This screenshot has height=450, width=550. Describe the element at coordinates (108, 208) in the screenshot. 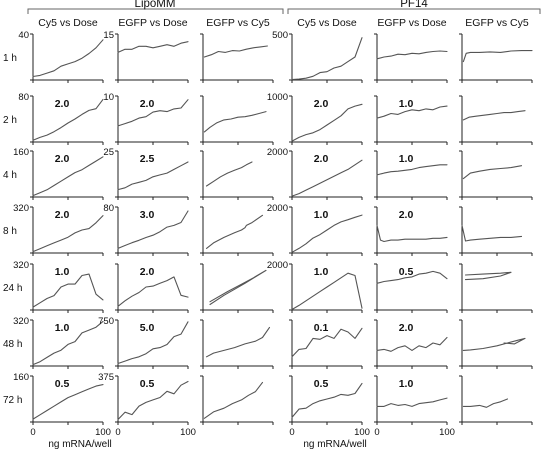

I see `y-tick-label: 80` at that location.